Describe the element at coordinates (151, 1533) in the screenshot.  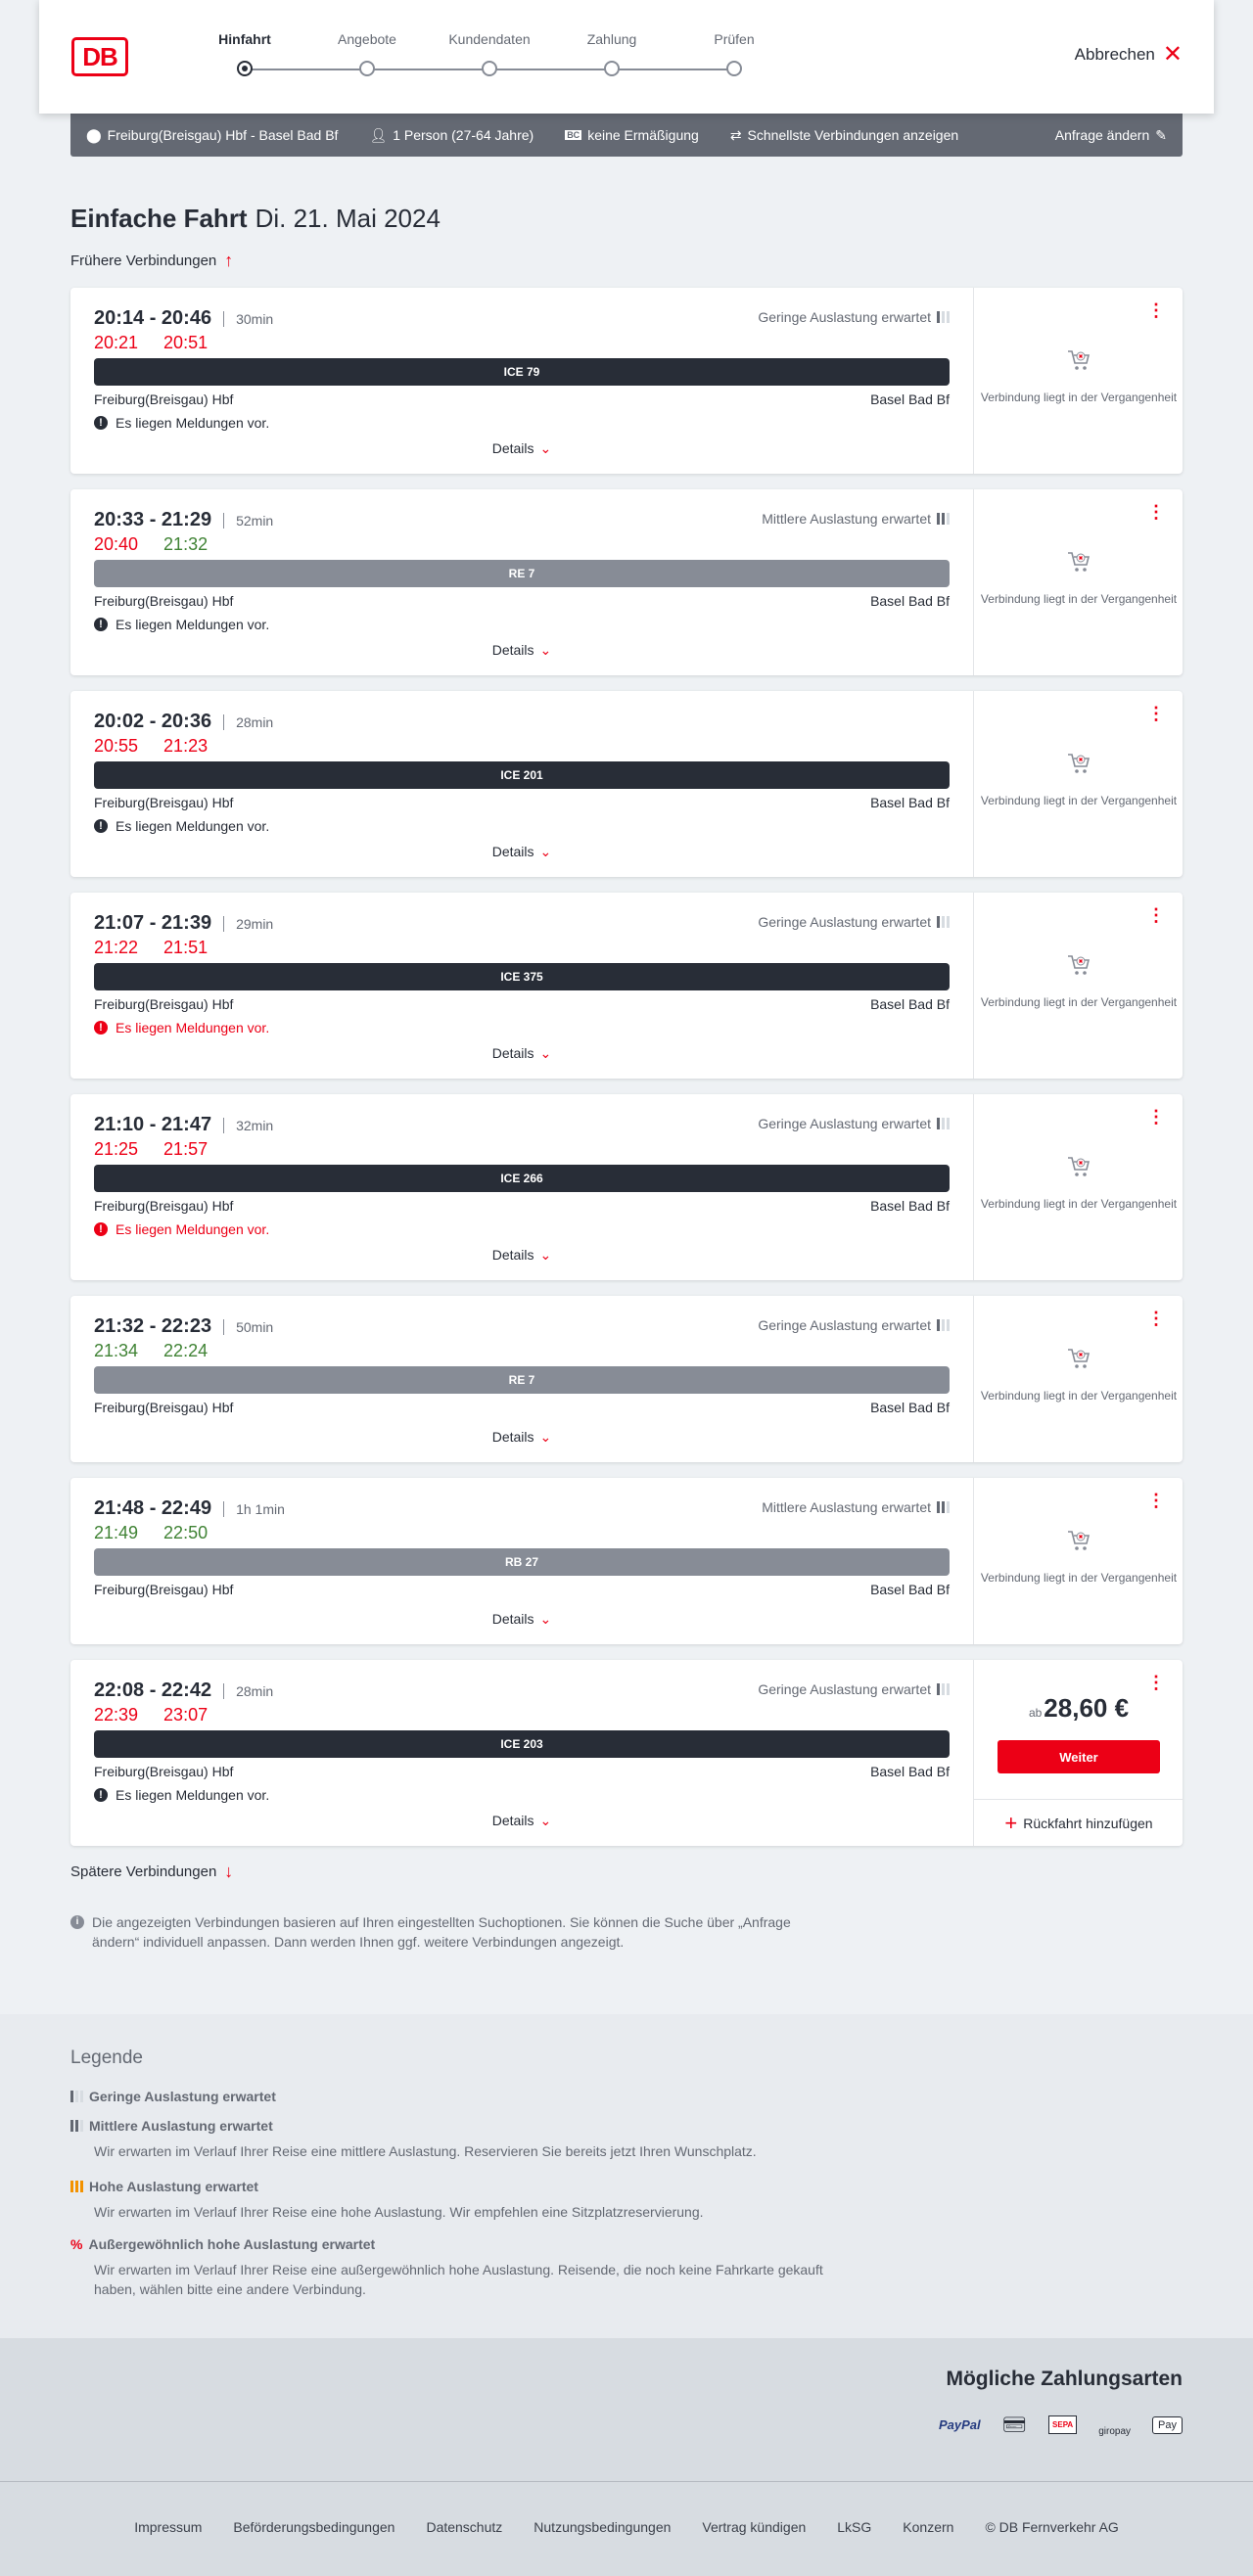
I see `realtime-row: 21:49 22:50` at that location.